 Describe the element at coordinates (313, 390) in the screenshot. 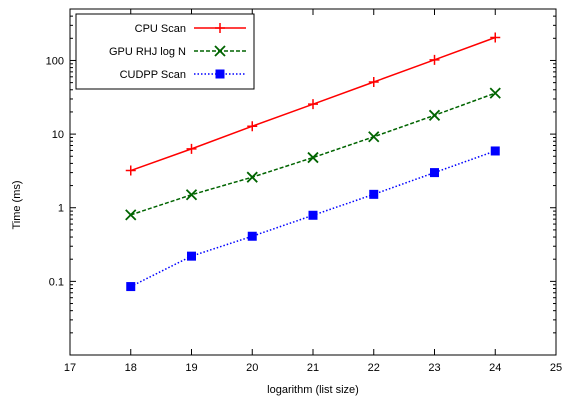

I see `x-axis-label: logarithm (list size)` at that location.